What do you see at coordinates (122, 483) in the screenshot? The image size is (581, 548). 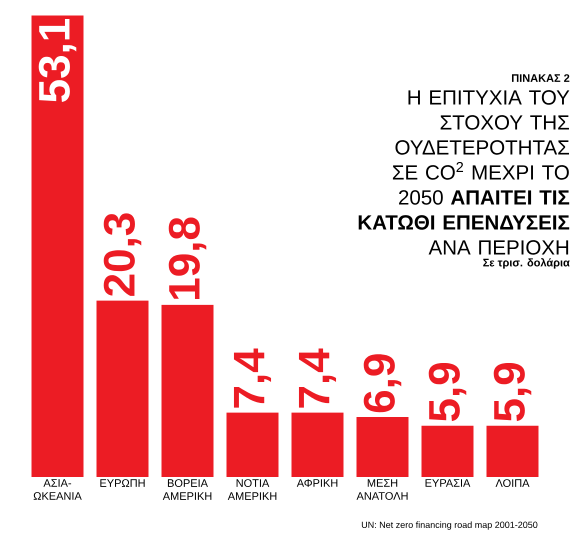 I see `x-tick-label: ΕΥΡΩΠΗ` at bounding box center [122, 483].